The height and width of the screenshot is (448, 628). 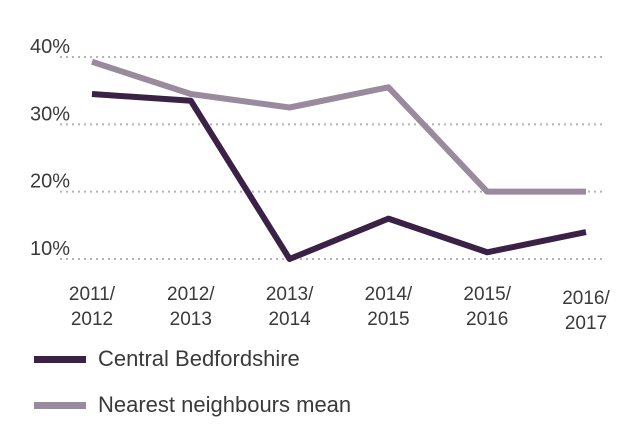 I want to click on x-tick-label-line: 2015/, so click(x=487, y=294).